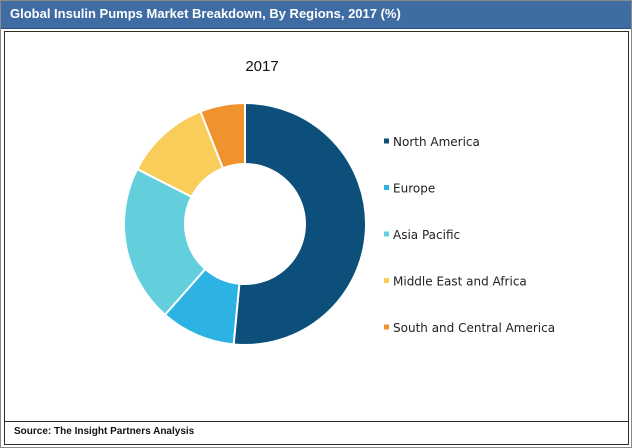  I want to click on legend-marker-middle-east-and-africa, so click(386, 280).